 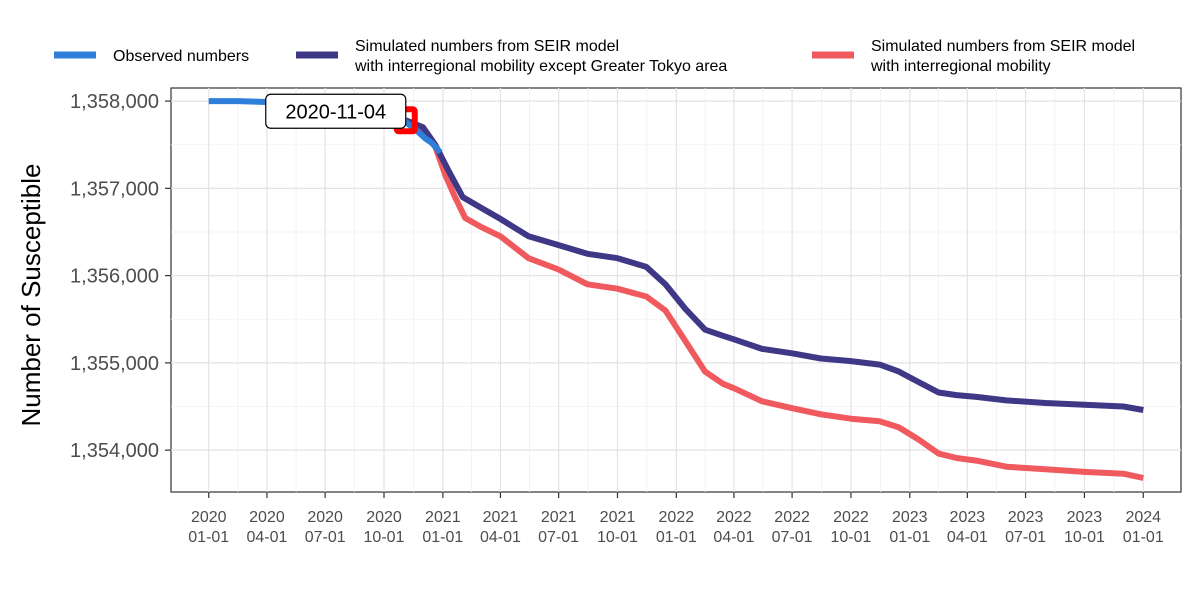 What do you see at coordinates (114, 189) in the screenshot?
I see `y-tick-label: 1,357,000` at bounding box center [114, 189].